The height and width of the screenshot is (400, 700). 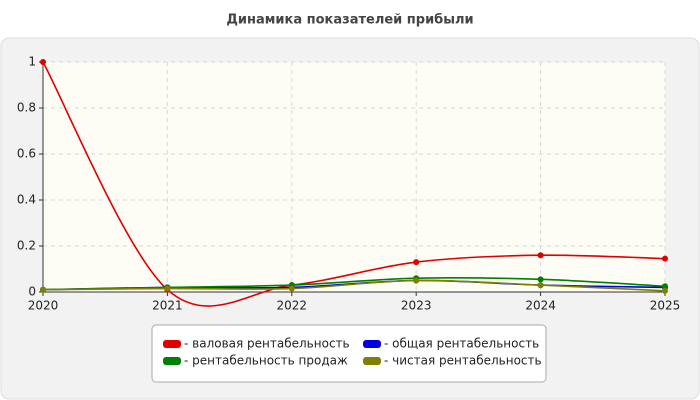 I want to click on y-tick-label: 0.8, so click(x=26, y=108).